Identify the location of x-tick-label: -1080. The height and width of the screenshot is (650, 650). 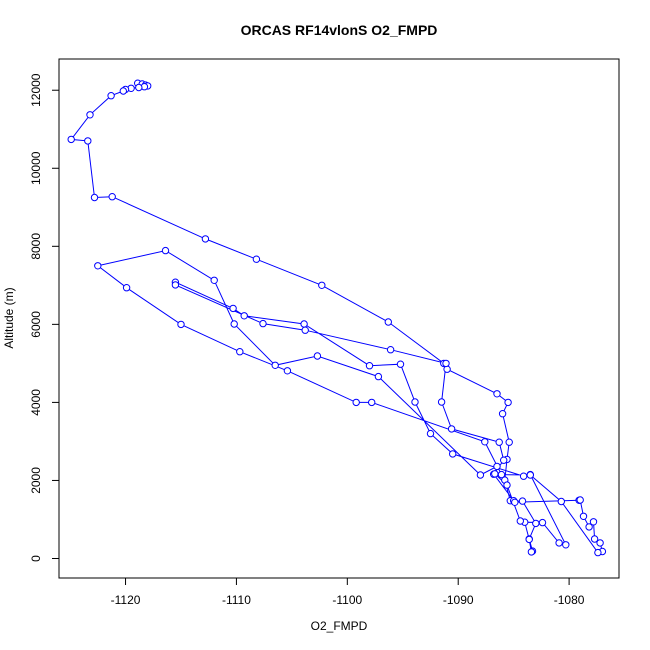
(569, 600).